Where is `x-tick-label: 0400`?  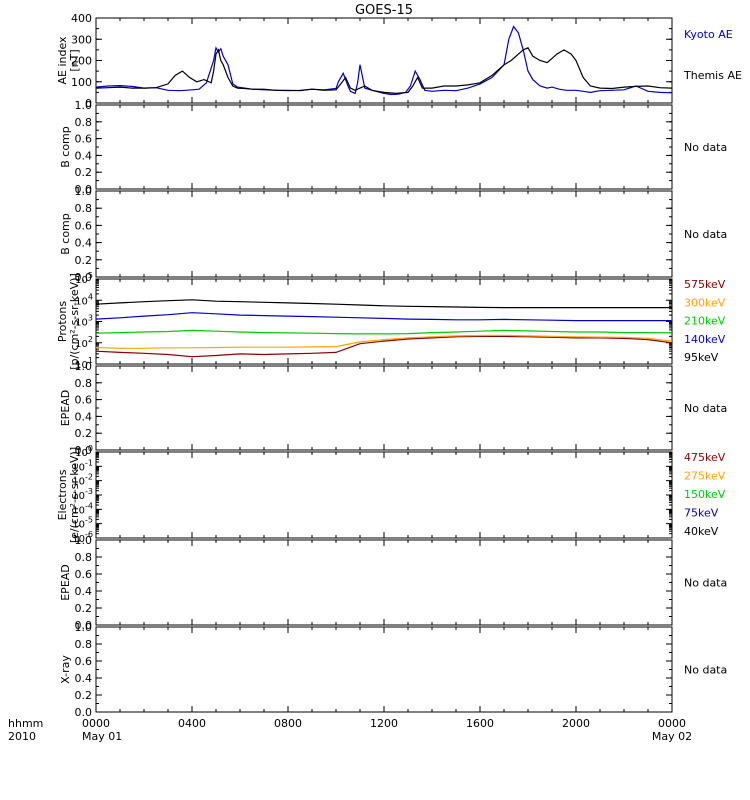
x-tick-label: 0400 is located at coordinates (192, 723).